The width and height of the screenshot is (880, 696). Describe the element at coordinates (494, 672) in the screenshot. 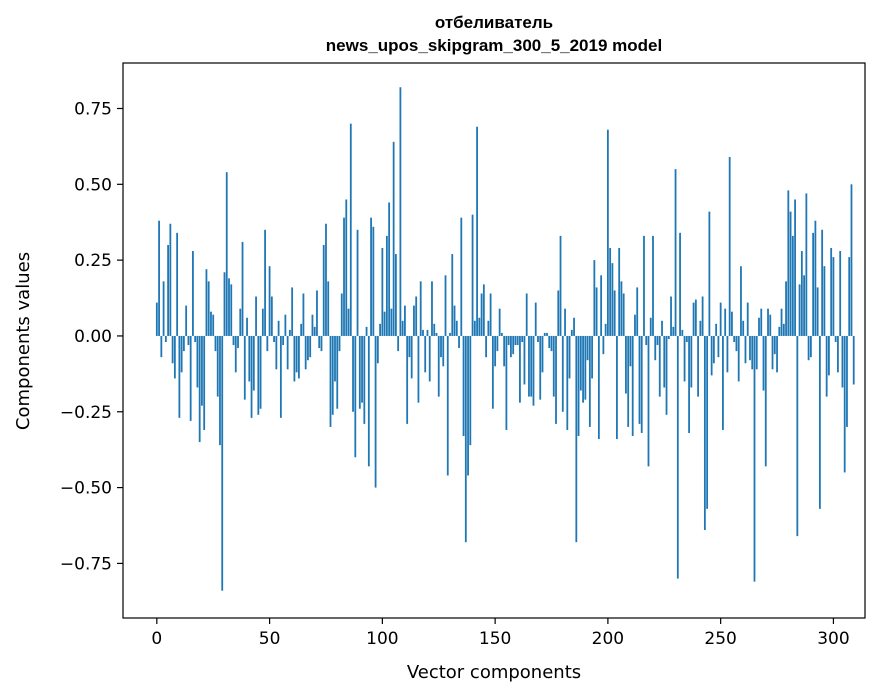

I see `x-axis-label: Vector components` at that location.